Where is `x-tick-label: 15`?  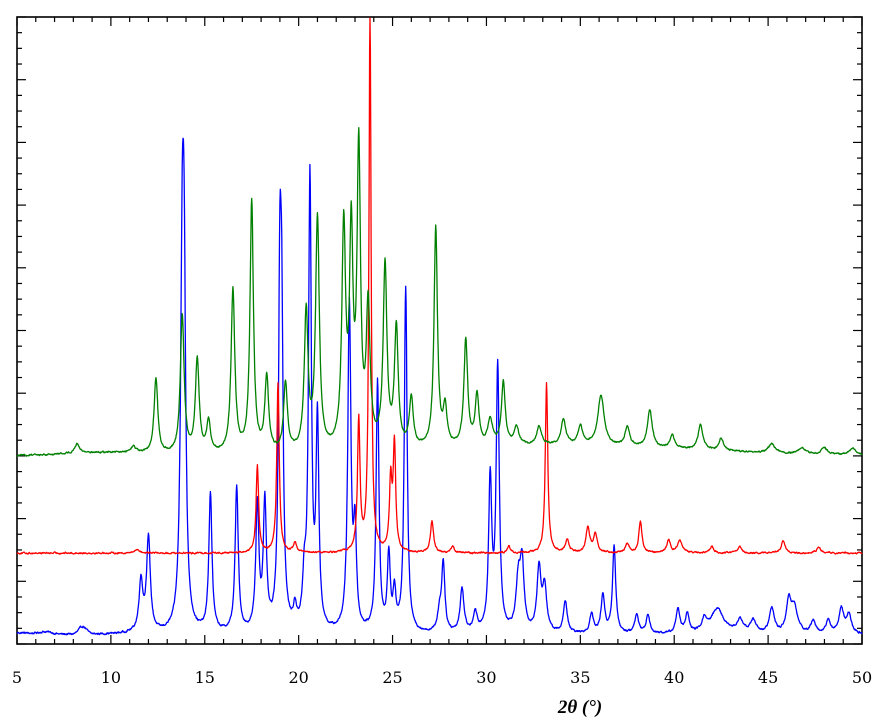 x-tick-label: 15 is located at coordinates (205, 677).